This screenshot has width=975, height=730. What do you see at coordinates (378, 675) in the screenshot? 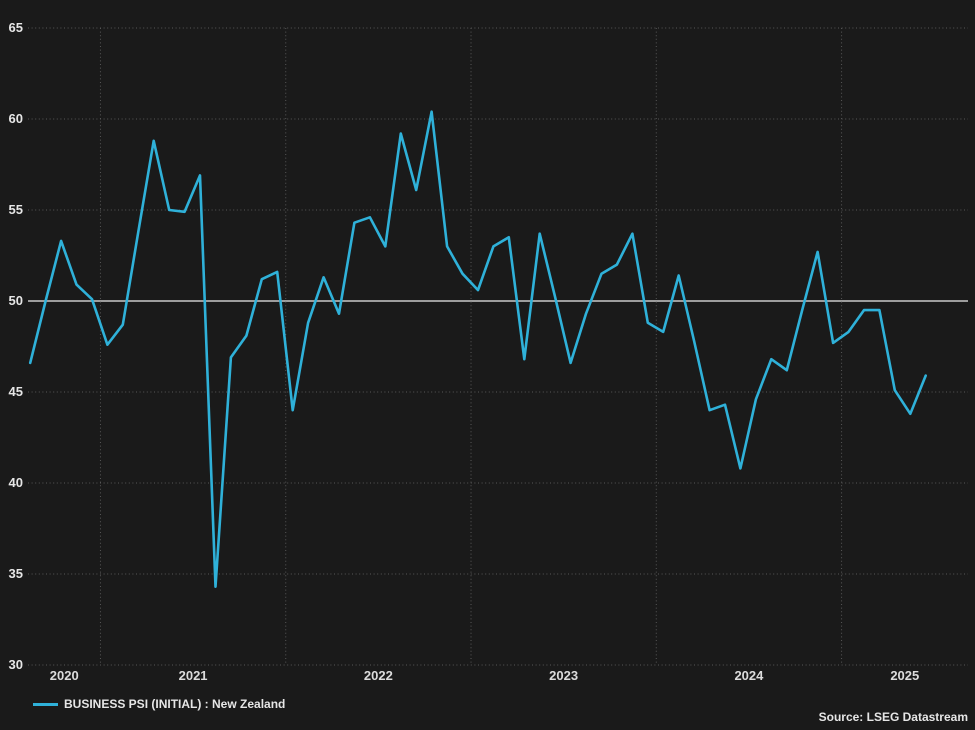
I see `x-tick-label-2022: 2022` at bounding box center [378, 675].